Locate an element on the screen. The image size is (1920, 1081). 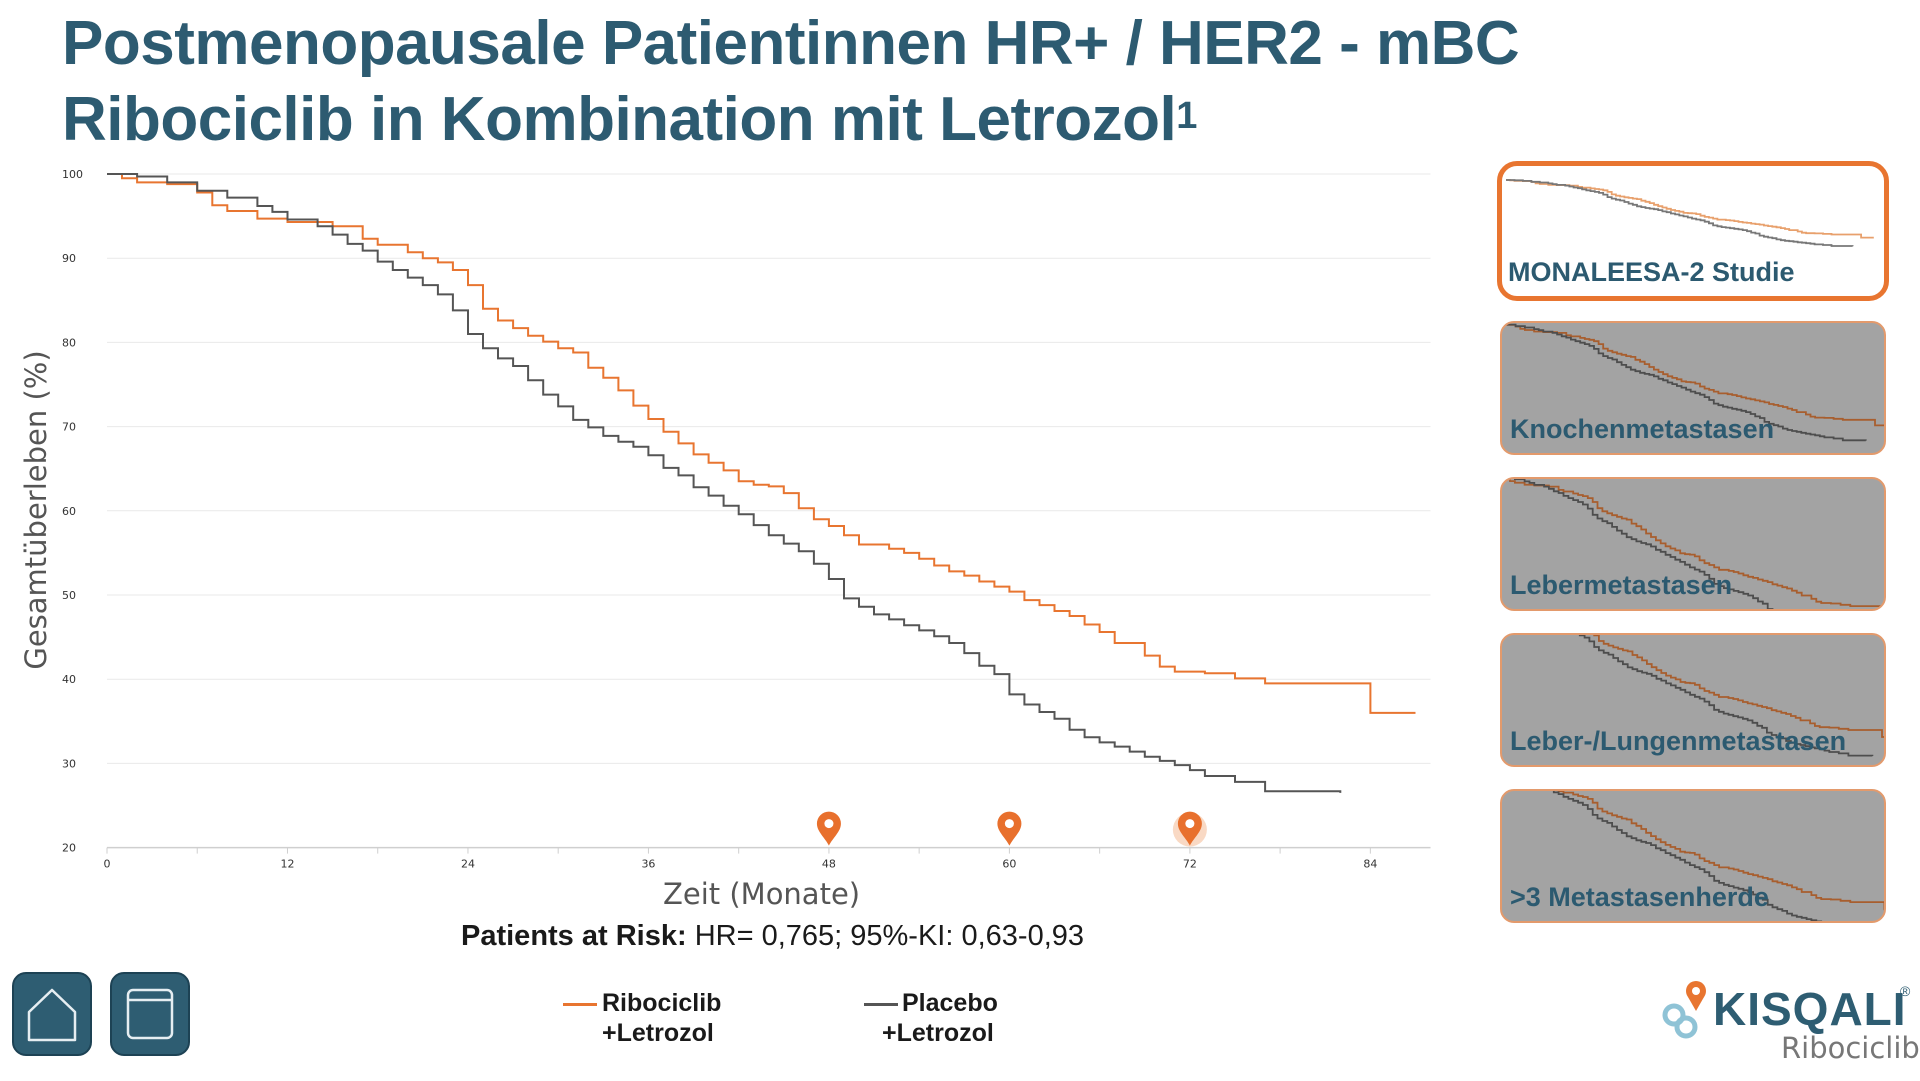
risk-value: HR= 0,765; 95%-KI: 0,63-0,93 is located at coordinates (885, 936).